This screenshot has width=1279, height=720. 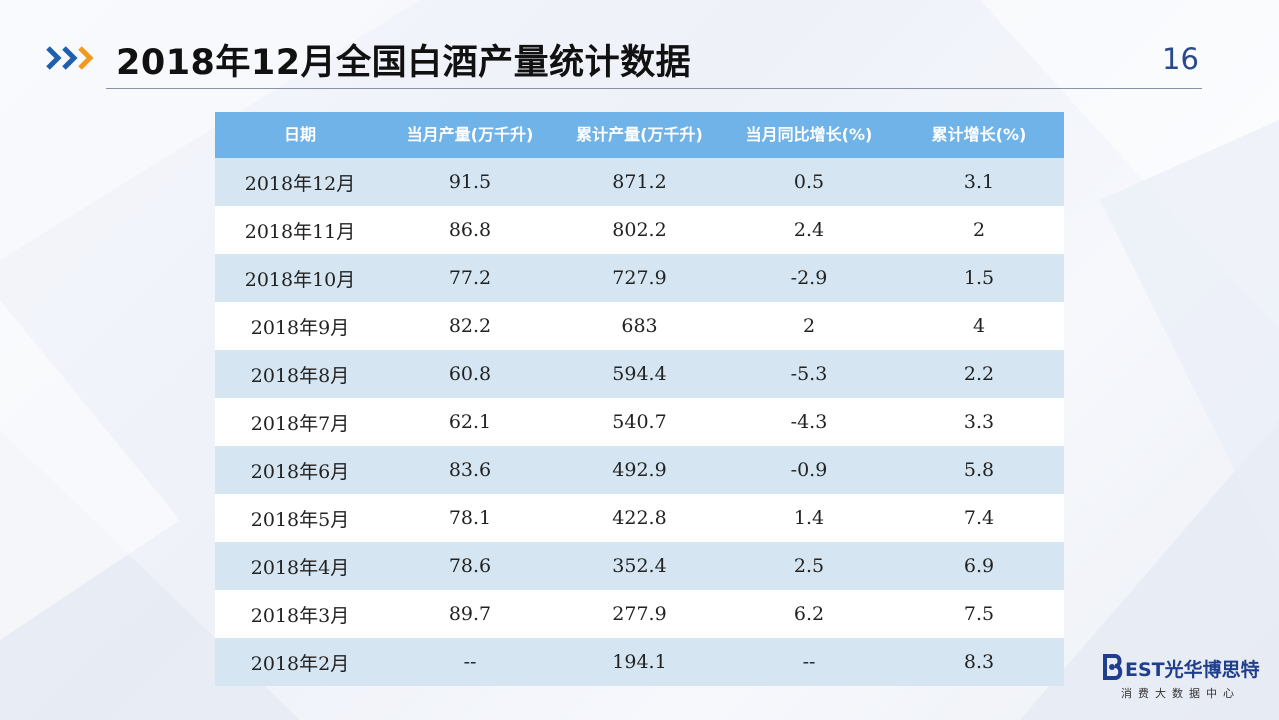 What do you see at coordinates (979, 230) in the screenshot?
I see `cell-cumulative-growth: 2` at bounding box center [979, 230].